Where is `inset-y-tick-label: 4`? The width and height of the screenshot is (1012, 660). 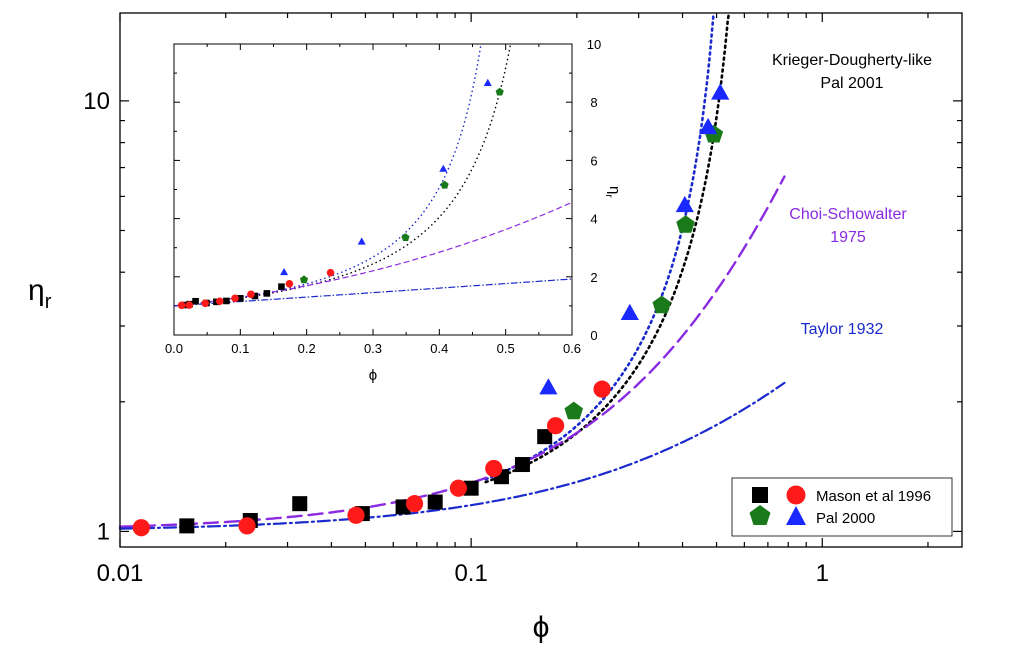
inset-y-tick-label: 4 is located at coordinates (593, 219).